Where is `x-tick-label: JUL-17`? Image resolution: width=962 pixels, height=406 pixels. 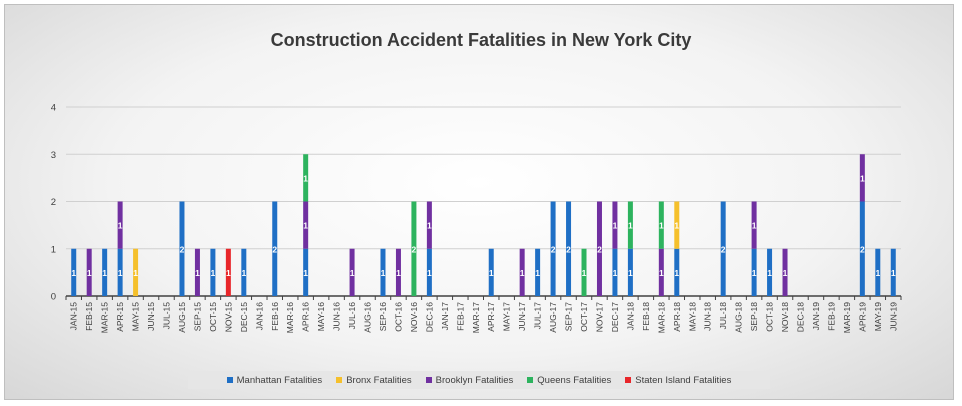
x-tick-label: JUL-17 is located at coordinates (538, 316).